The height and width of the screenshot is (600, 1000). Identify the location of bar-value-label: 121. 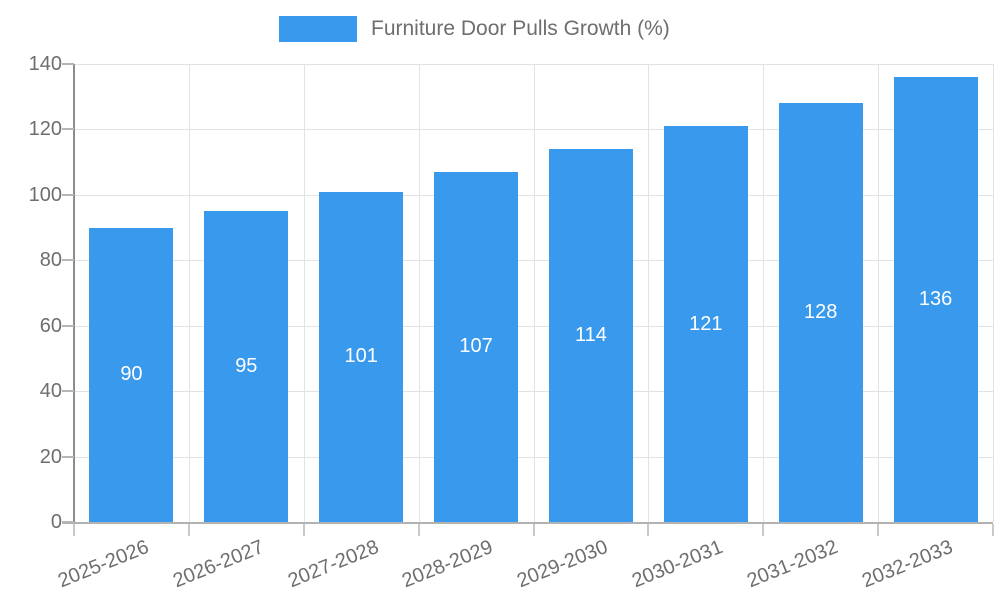
(706, 323).